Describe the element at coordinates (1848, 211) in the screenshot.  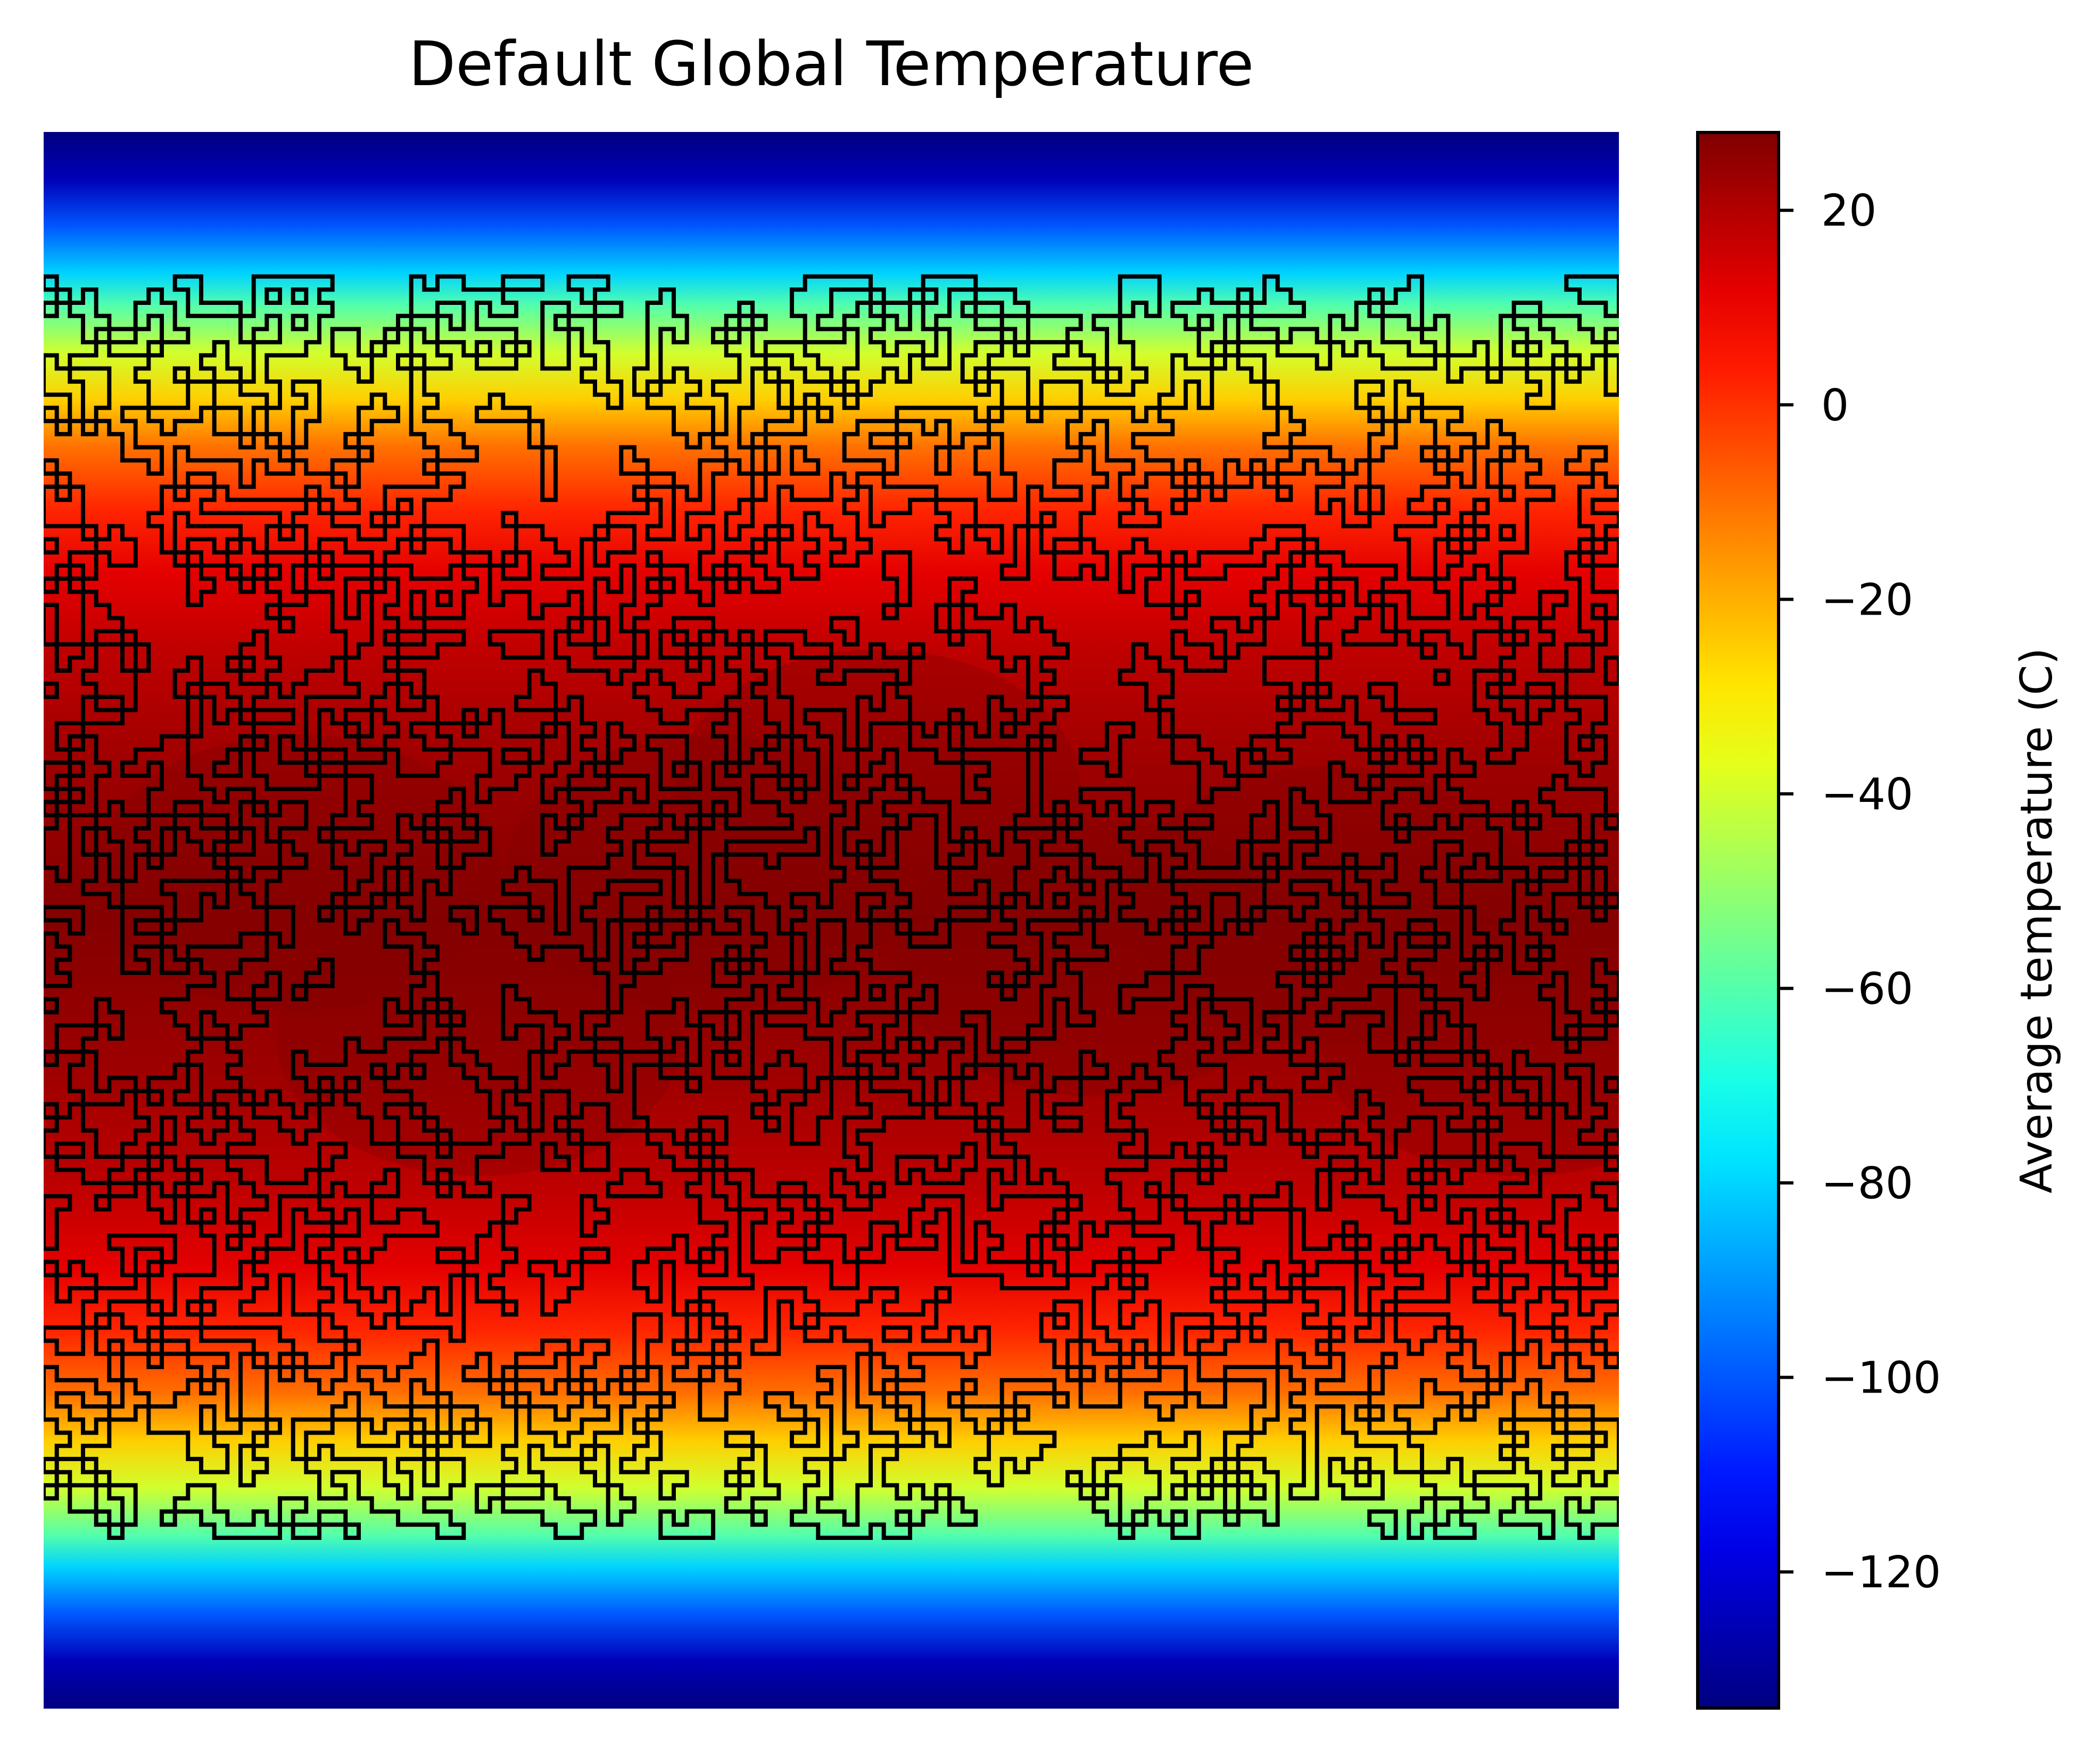
I see `colorbar-tick-label: 20` at that location.